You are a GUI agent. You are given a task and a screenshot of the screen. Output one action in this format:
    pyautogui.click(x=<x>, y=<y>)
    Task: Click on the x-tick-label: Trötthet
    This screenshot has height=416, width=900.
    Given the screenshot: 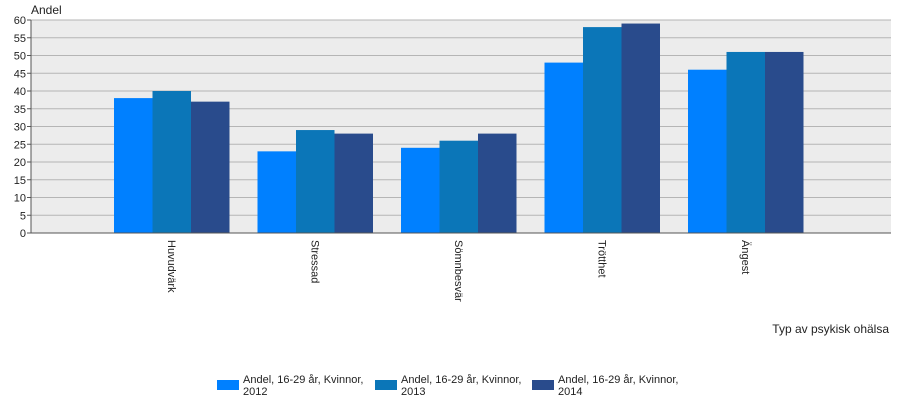 What is the action you would take?
    pyautogui.click(x=601, y=259)
    